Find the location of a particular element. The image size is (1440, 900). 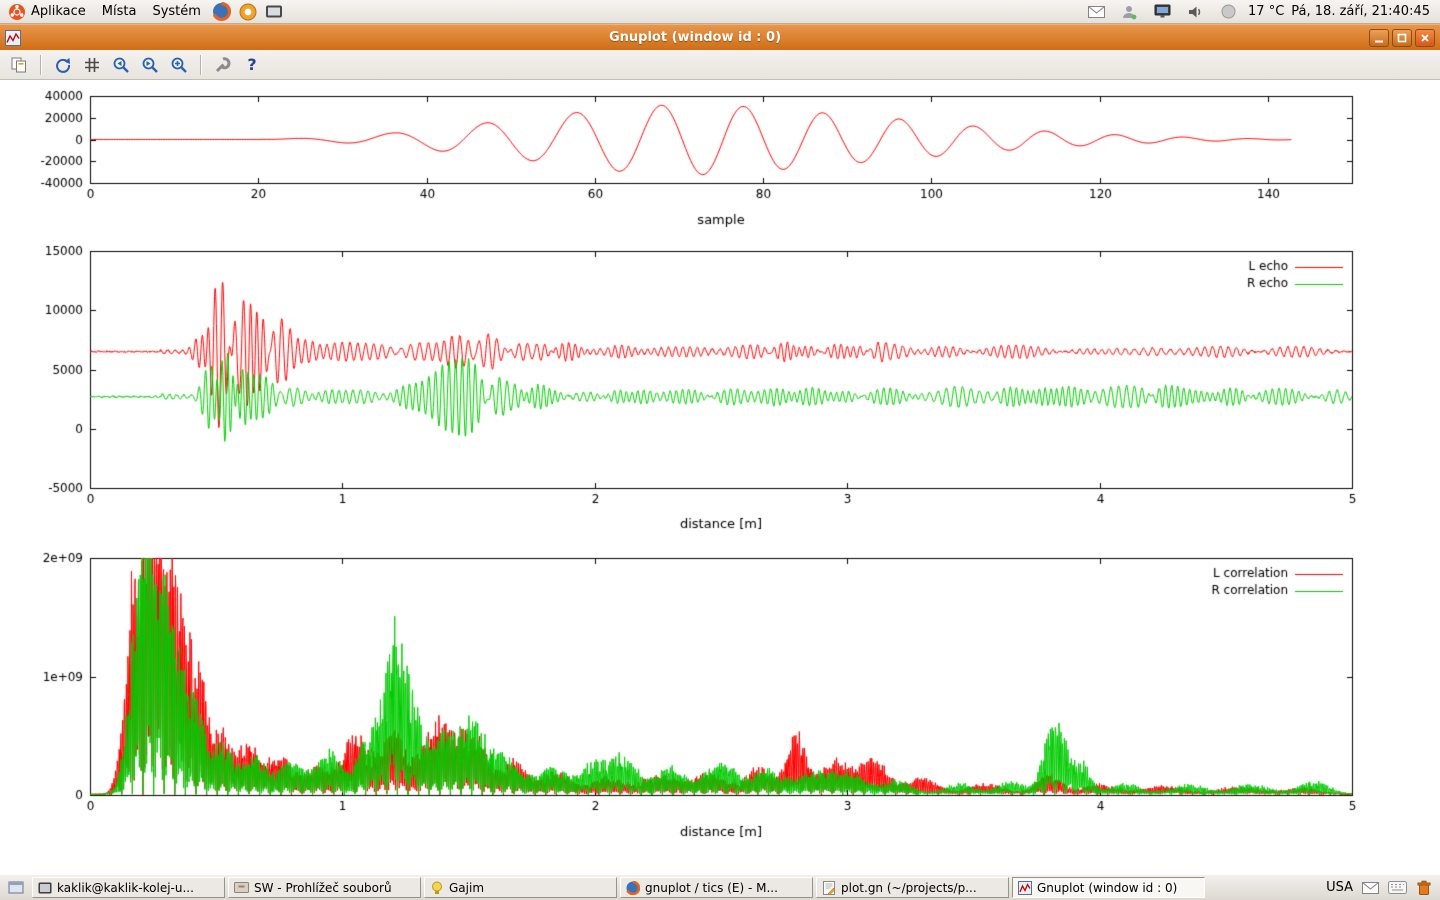

help-launcher-icon is located at coordinates (248, 12).